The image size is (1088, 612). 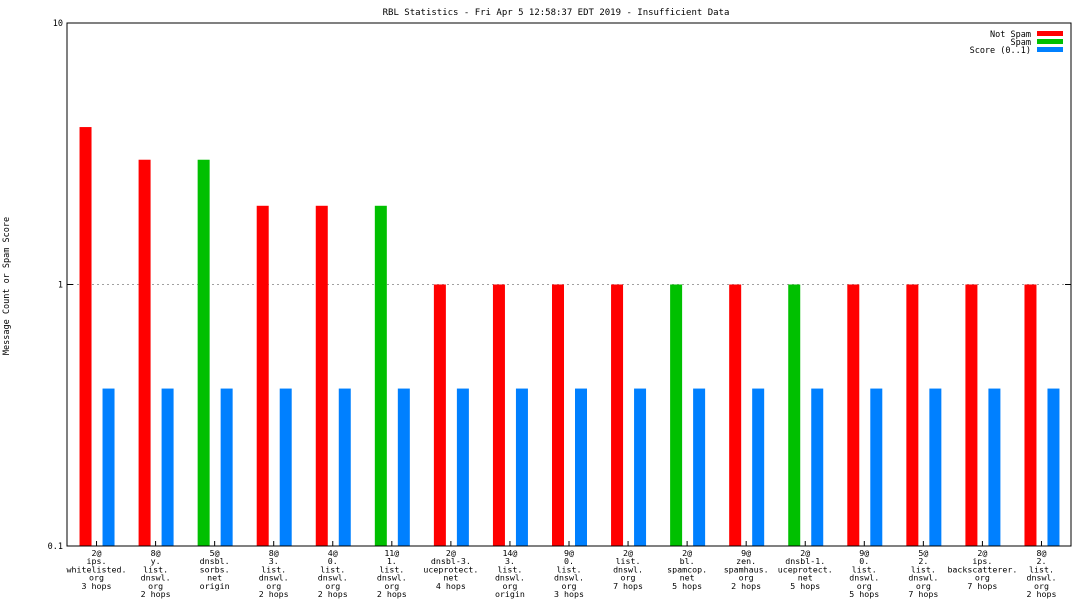 I want to click on x-category-label: 14@ 3. list. dnswl. org origin, so click(x=510, y=573).